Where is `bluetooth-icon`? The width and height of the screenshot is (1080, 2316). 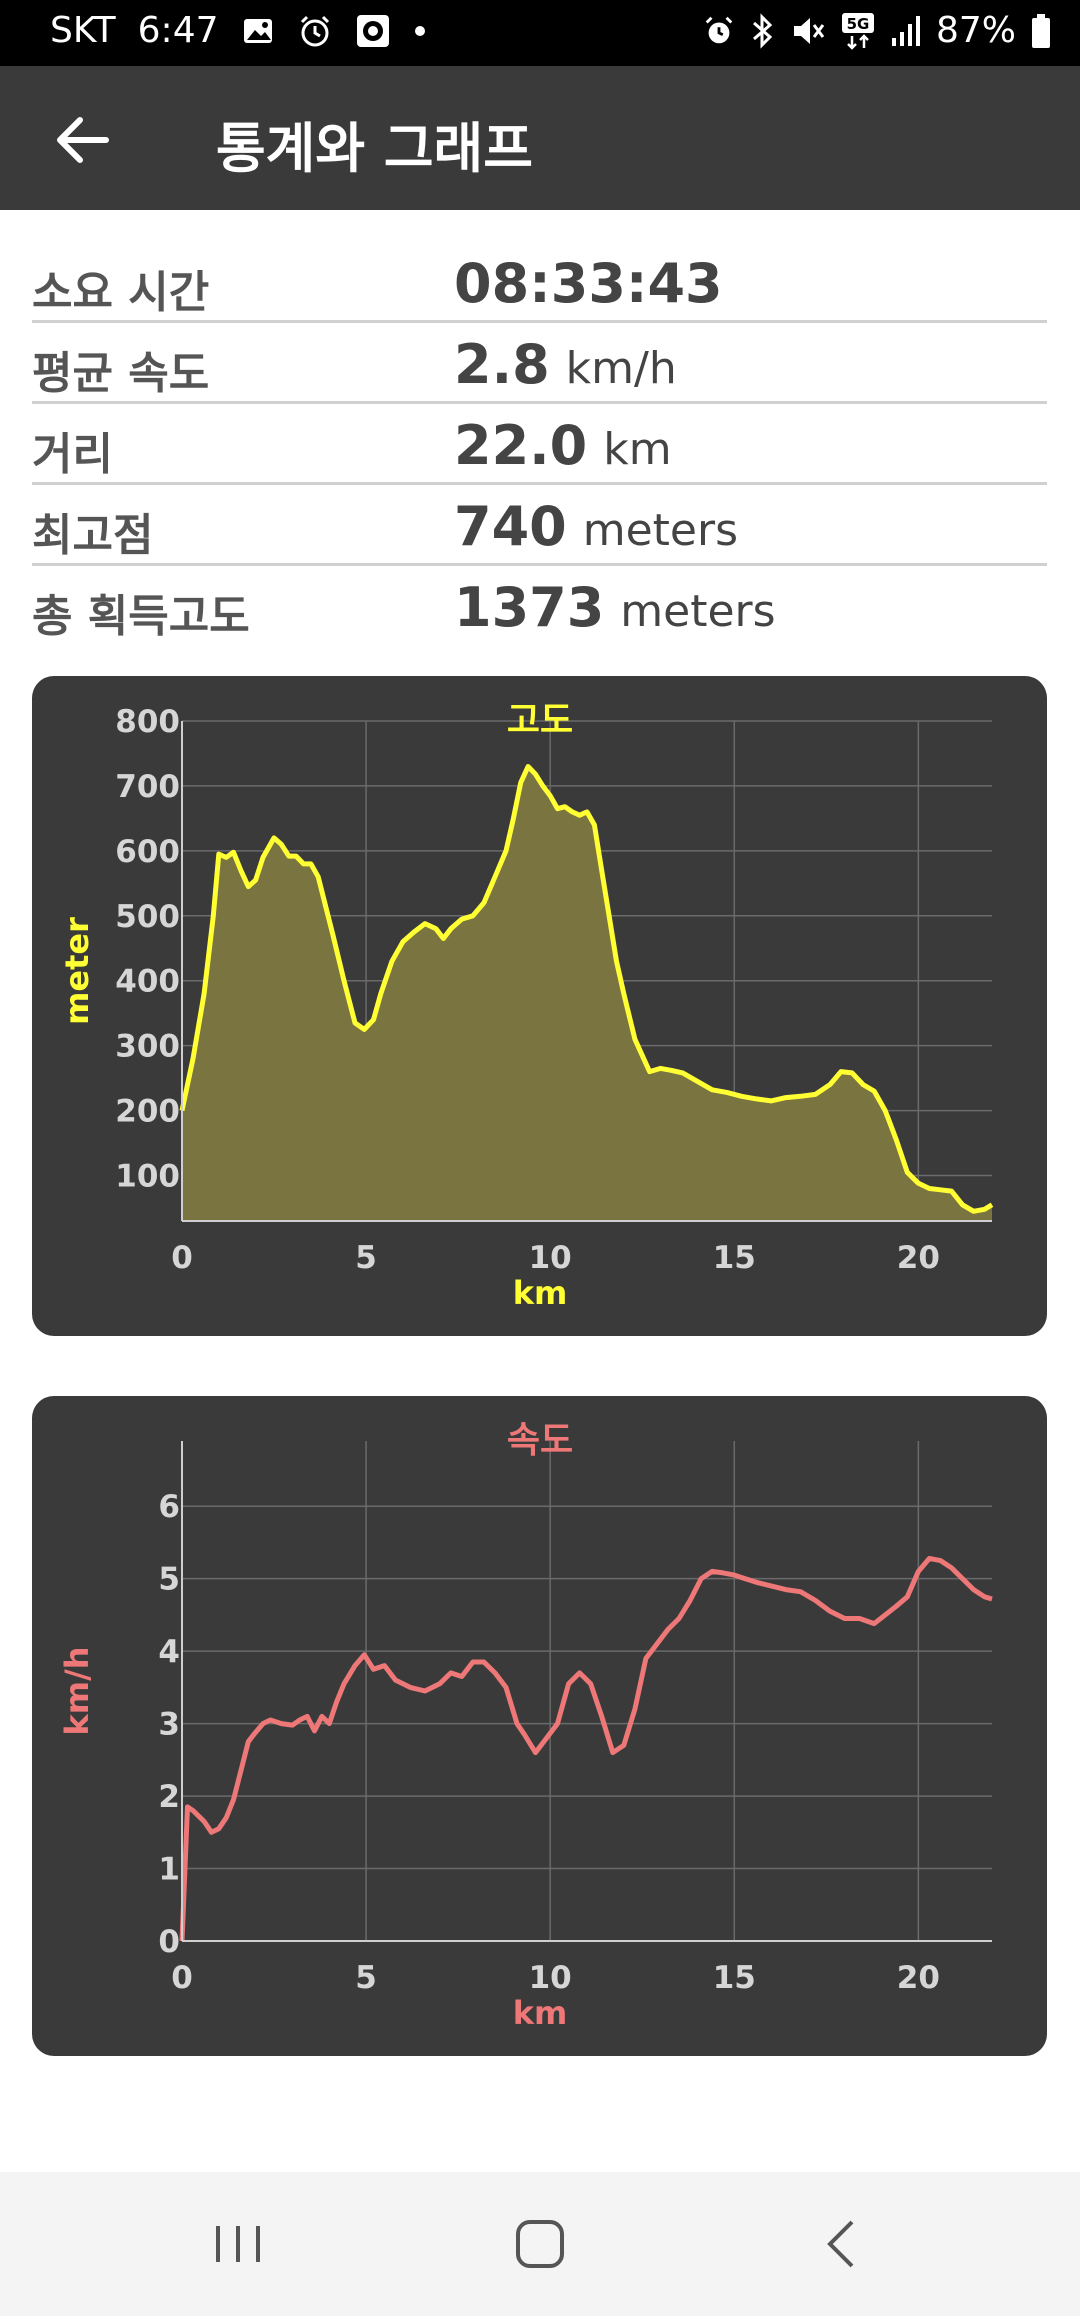 bluetooth-icon is located at coordinates (762, 30).